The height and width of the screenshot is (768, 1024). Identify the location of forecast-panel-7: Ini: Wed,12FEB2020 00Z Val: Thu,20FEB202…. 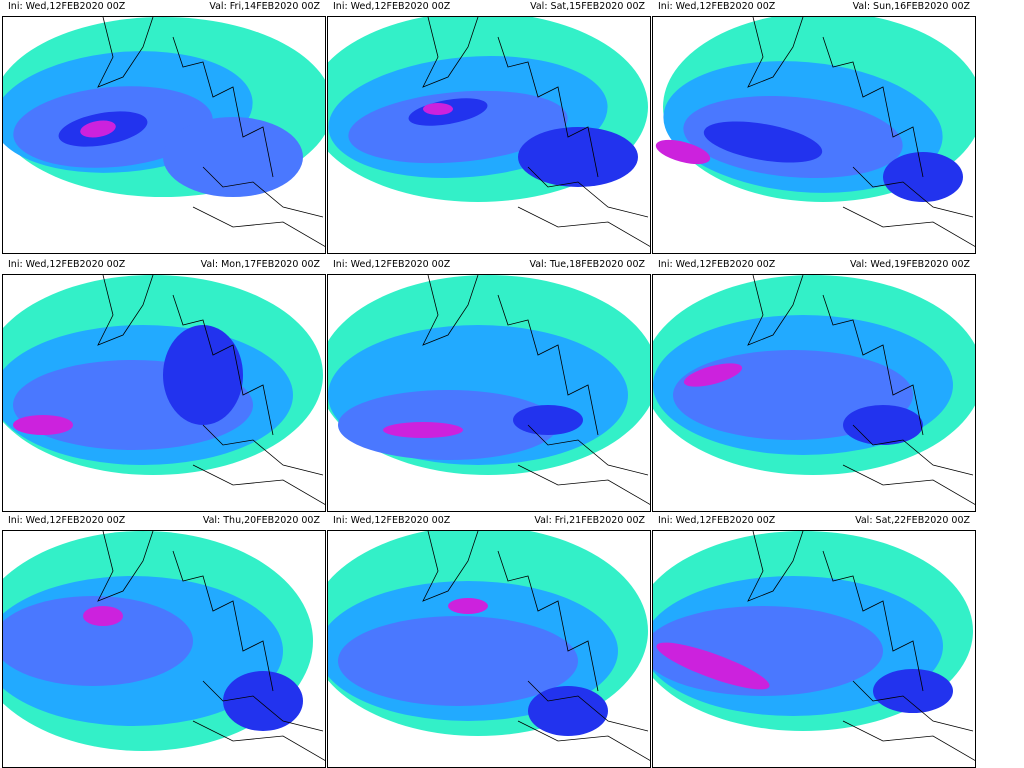
(164, 641).